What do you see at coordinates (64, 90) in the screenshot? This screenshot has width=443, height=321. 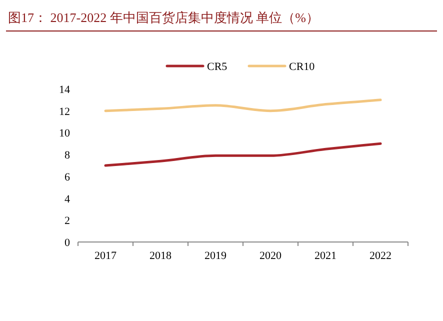 I see `y-tick-label: 14` at bounding box center [64, 90].